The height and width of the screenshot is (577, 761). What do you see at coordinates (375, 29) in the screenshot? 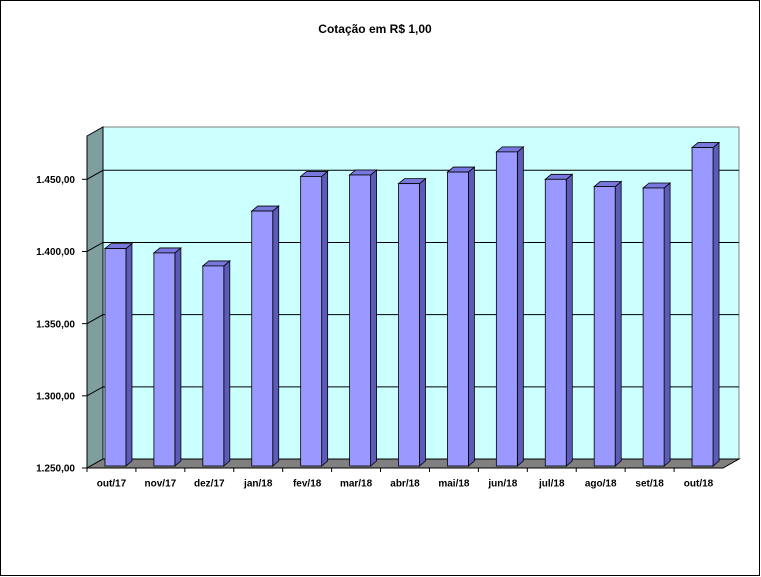
I see `chart-title: Cotação em R$ 1,00` at bounding box center [375, 29].